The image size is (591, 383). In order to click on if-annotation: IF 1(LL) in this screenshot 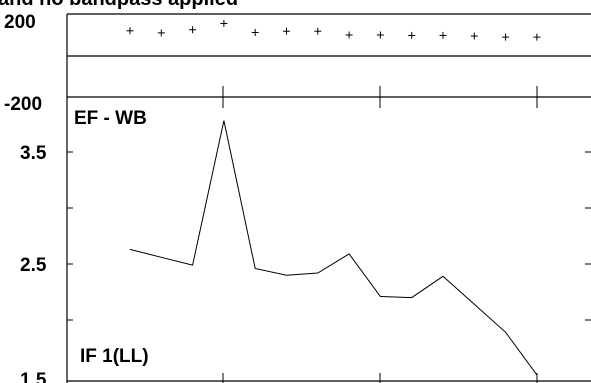, I will do `click(114, 356)`.